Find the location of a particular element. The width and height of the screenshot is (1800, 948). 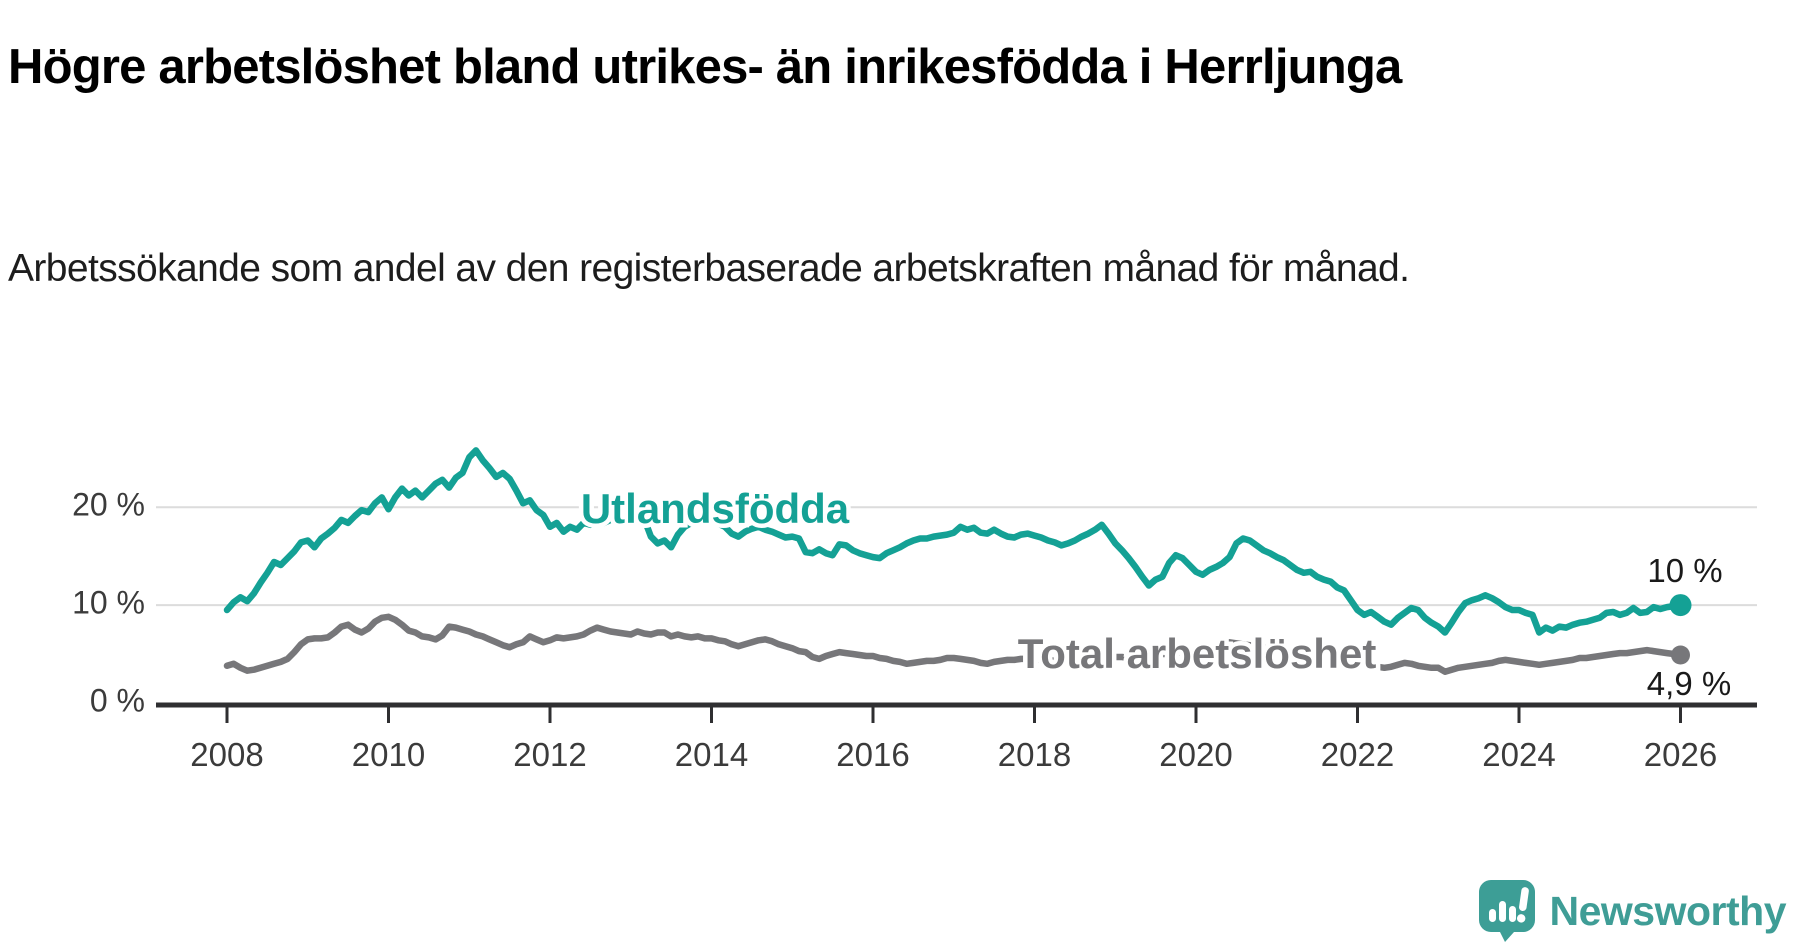

y-axis-label-10: 10 % is located at coordinates (108, 603).